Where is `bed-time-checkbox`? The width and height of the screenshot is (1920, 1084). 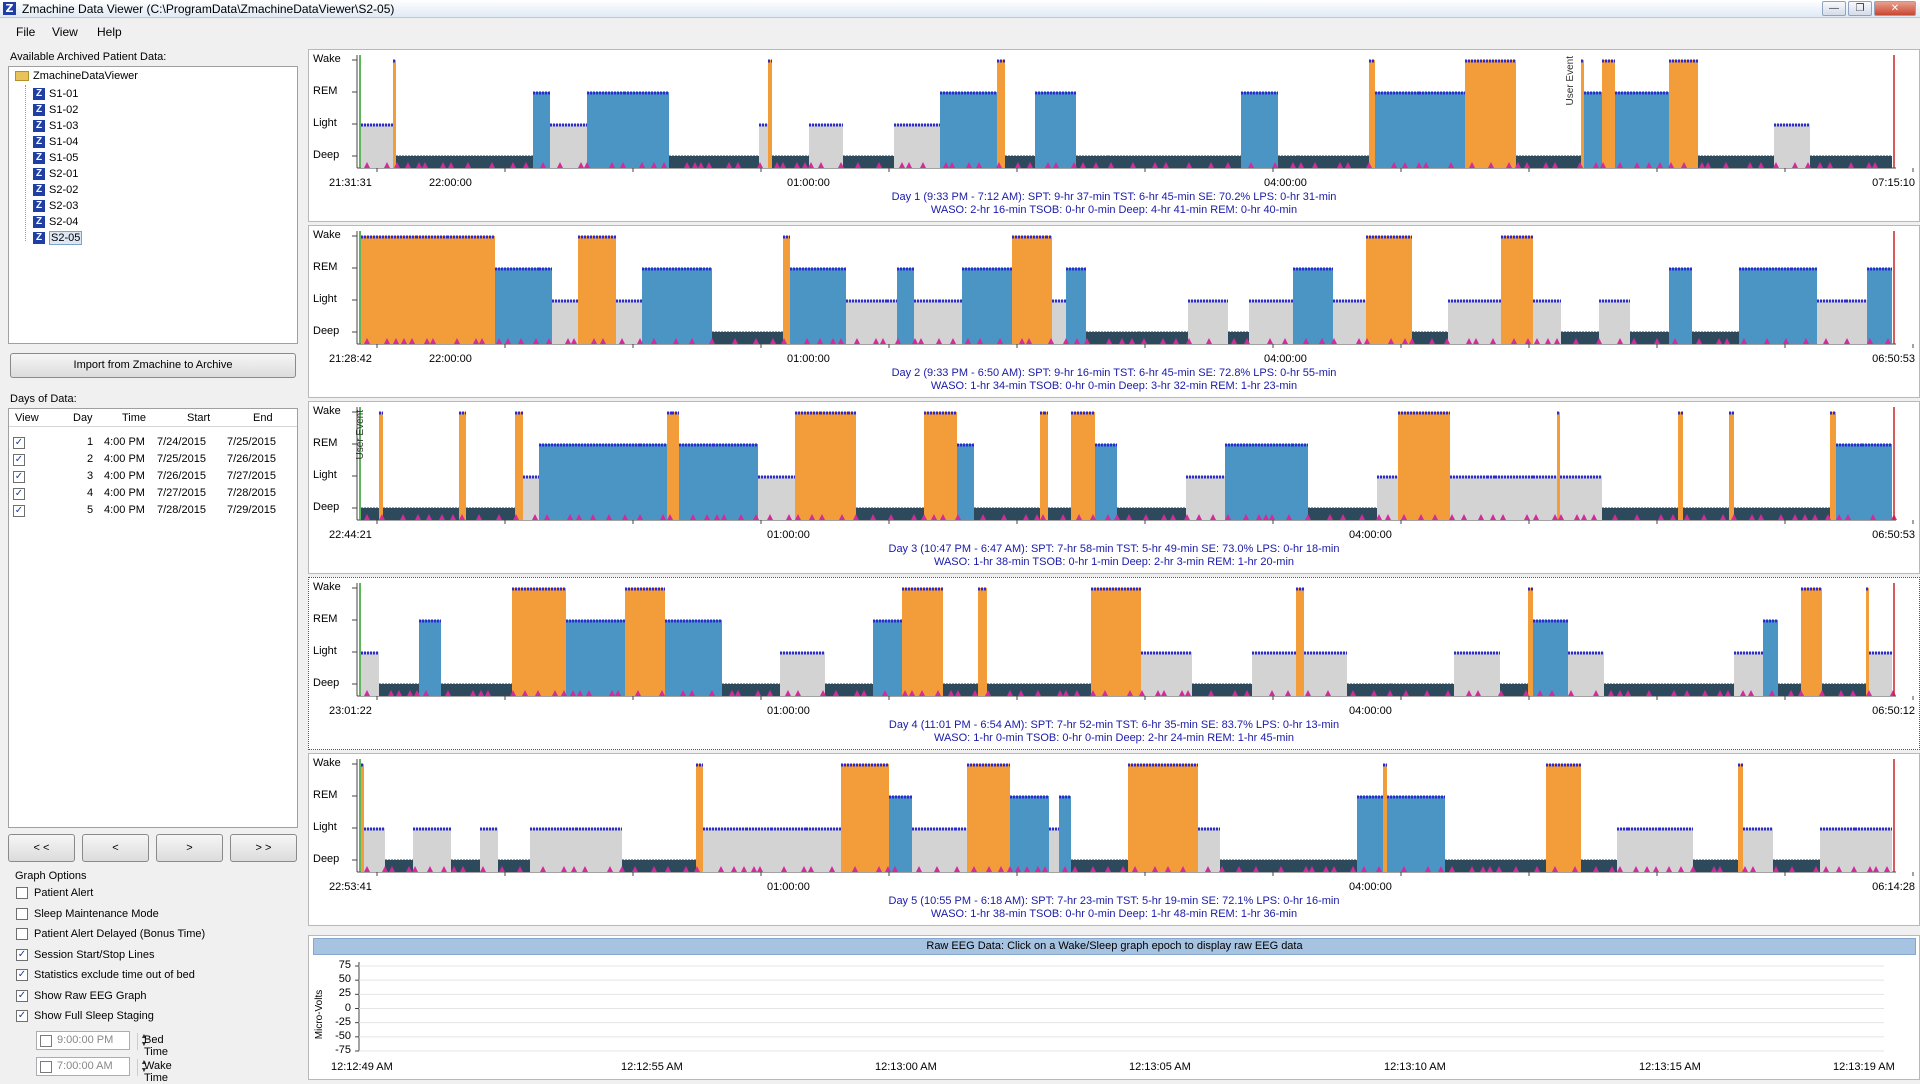 bed-time-checkbox is located at coordinates (46, 1041).